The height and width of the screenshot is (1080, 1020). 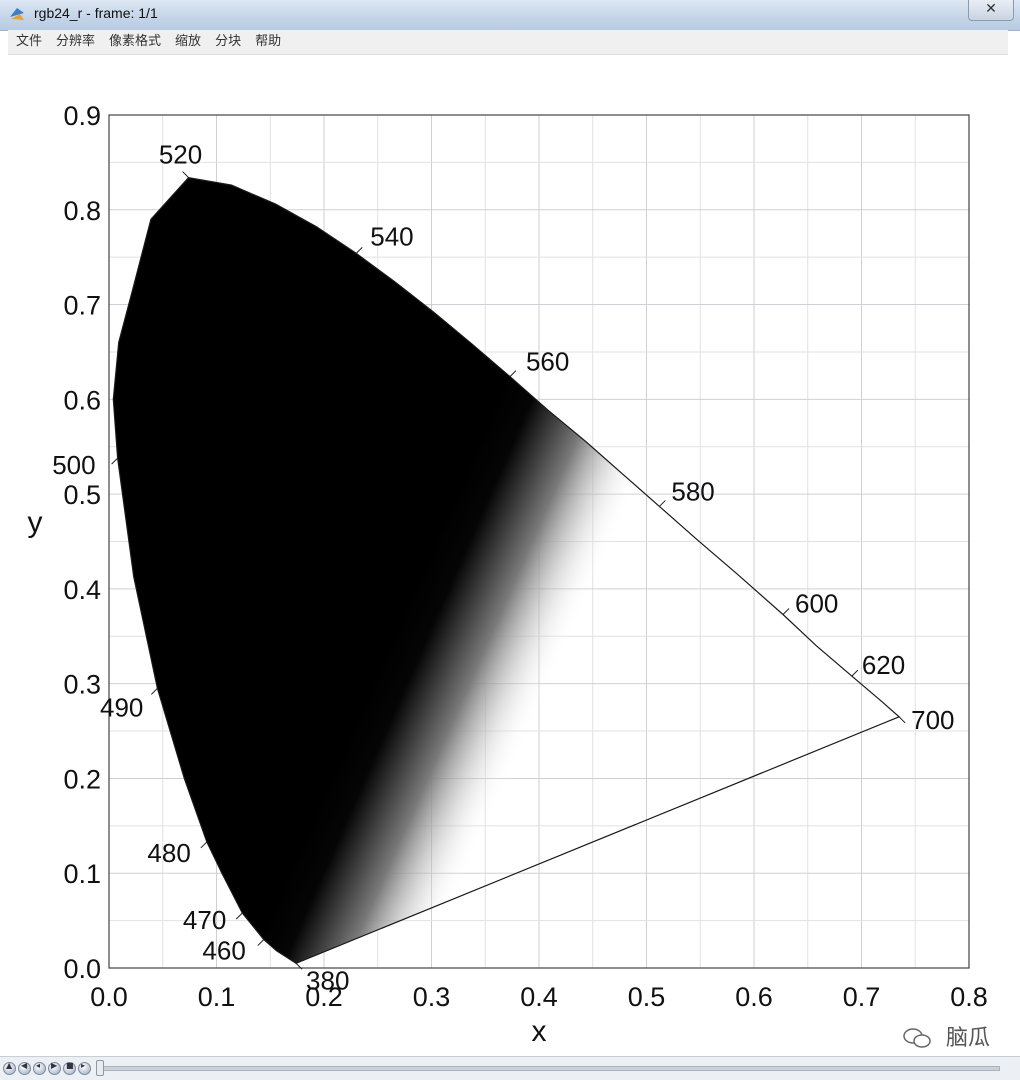 I want to click on y-tick-label: 0.9, so click(x=82, y=116).